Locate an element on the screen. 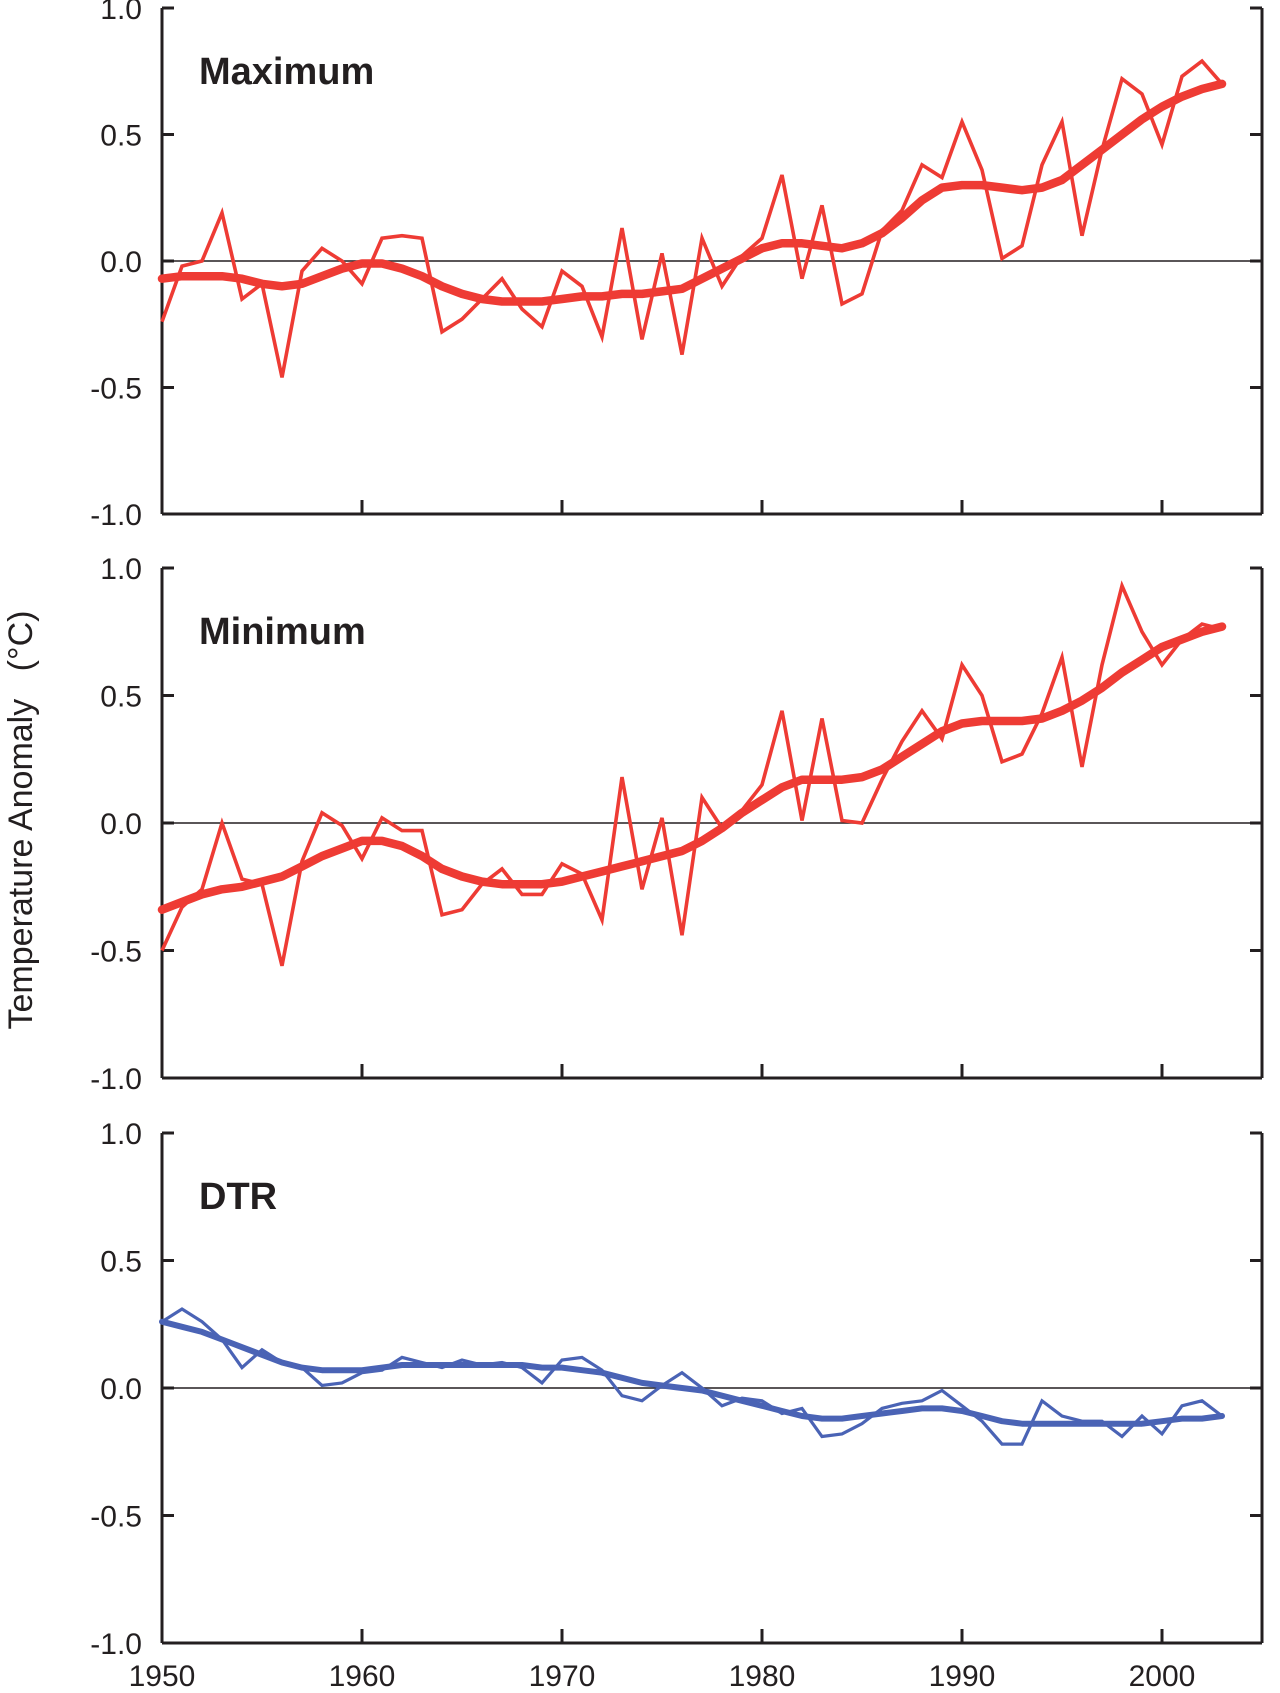 This screenshot has height=1693, width=1280. y-axis-title: Temperature Anomaly (°C) is located at coordinates (21, 820).